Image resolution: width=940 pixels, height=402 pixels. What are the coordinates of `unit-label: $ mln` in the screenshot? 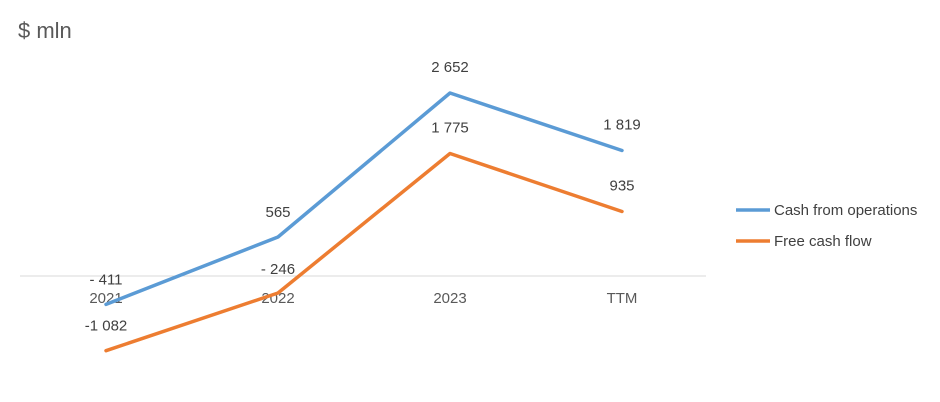 It's located at (45, 30).